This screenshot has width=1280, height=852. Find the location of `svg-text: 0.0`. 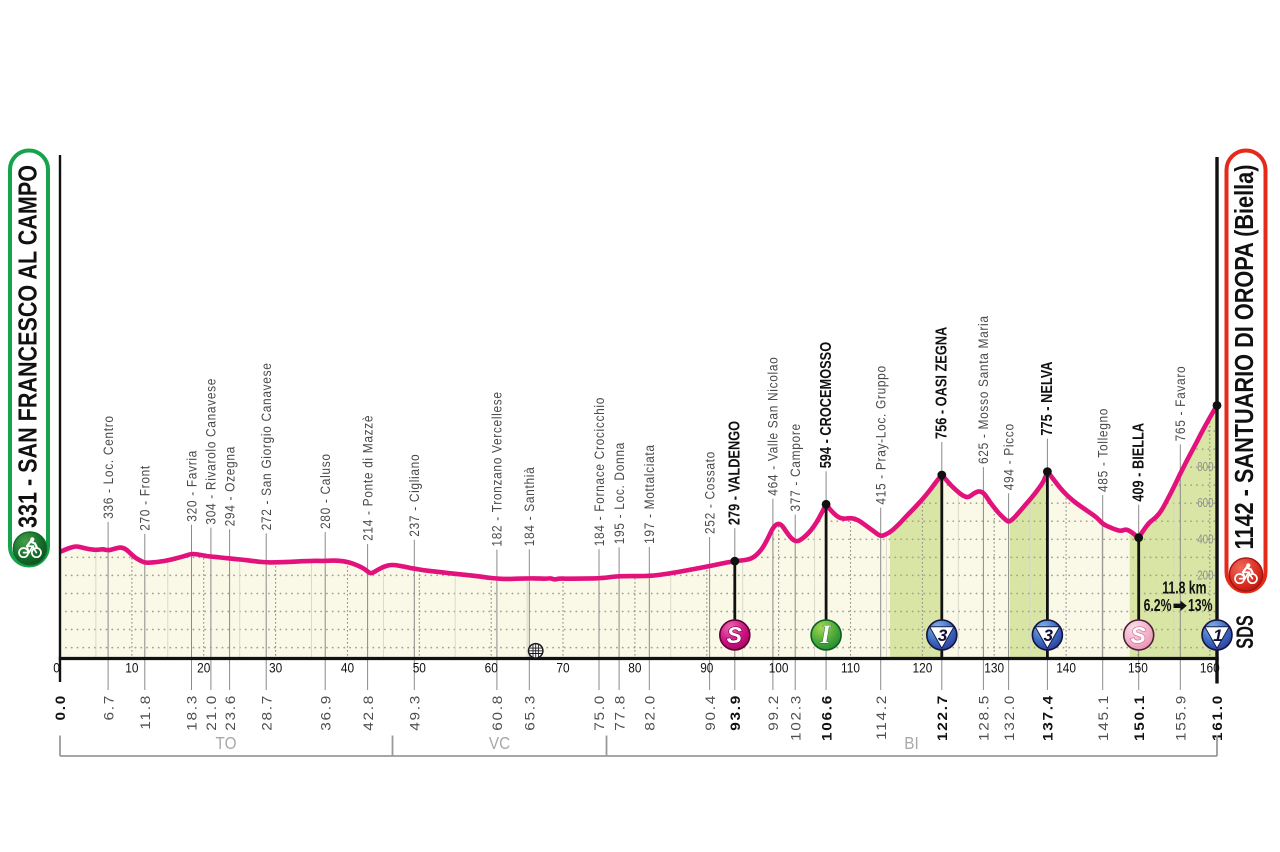

svg-text: 0.0 is located at coordinates (61, 707).